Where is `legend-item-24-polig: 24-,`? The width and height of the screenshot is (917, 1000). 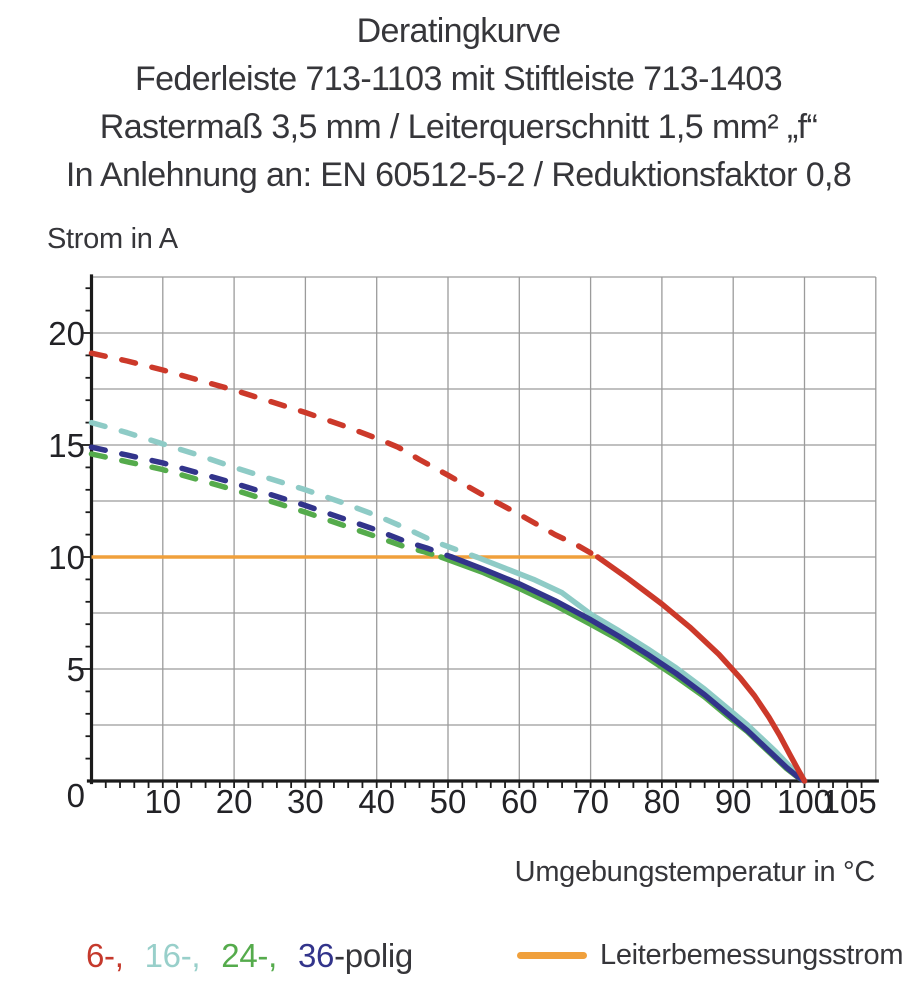
legend-item-24-polig: 24-, is located at coordinates (249, 955).